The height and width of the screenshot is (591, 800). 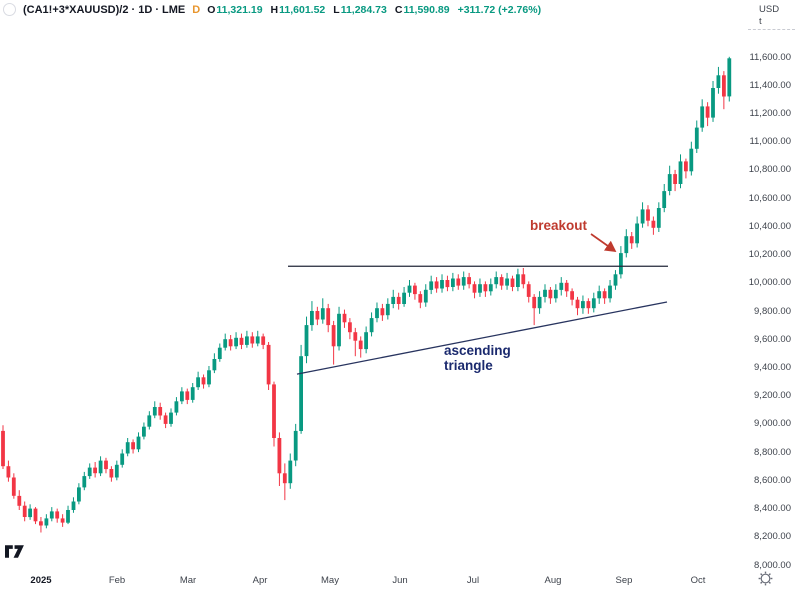 What do you see at coordinates (770, 142) in the screenshot?
I see `price-tick-label: 11,000.00` at bounding box center [770, 142].